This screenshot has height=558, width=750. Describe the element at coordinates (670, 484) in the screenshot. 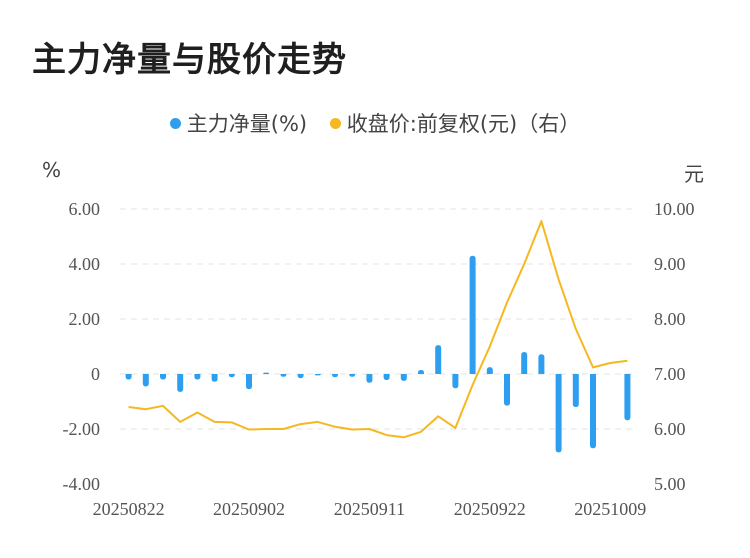

I see `right-tick-label: 5.00` at that location.